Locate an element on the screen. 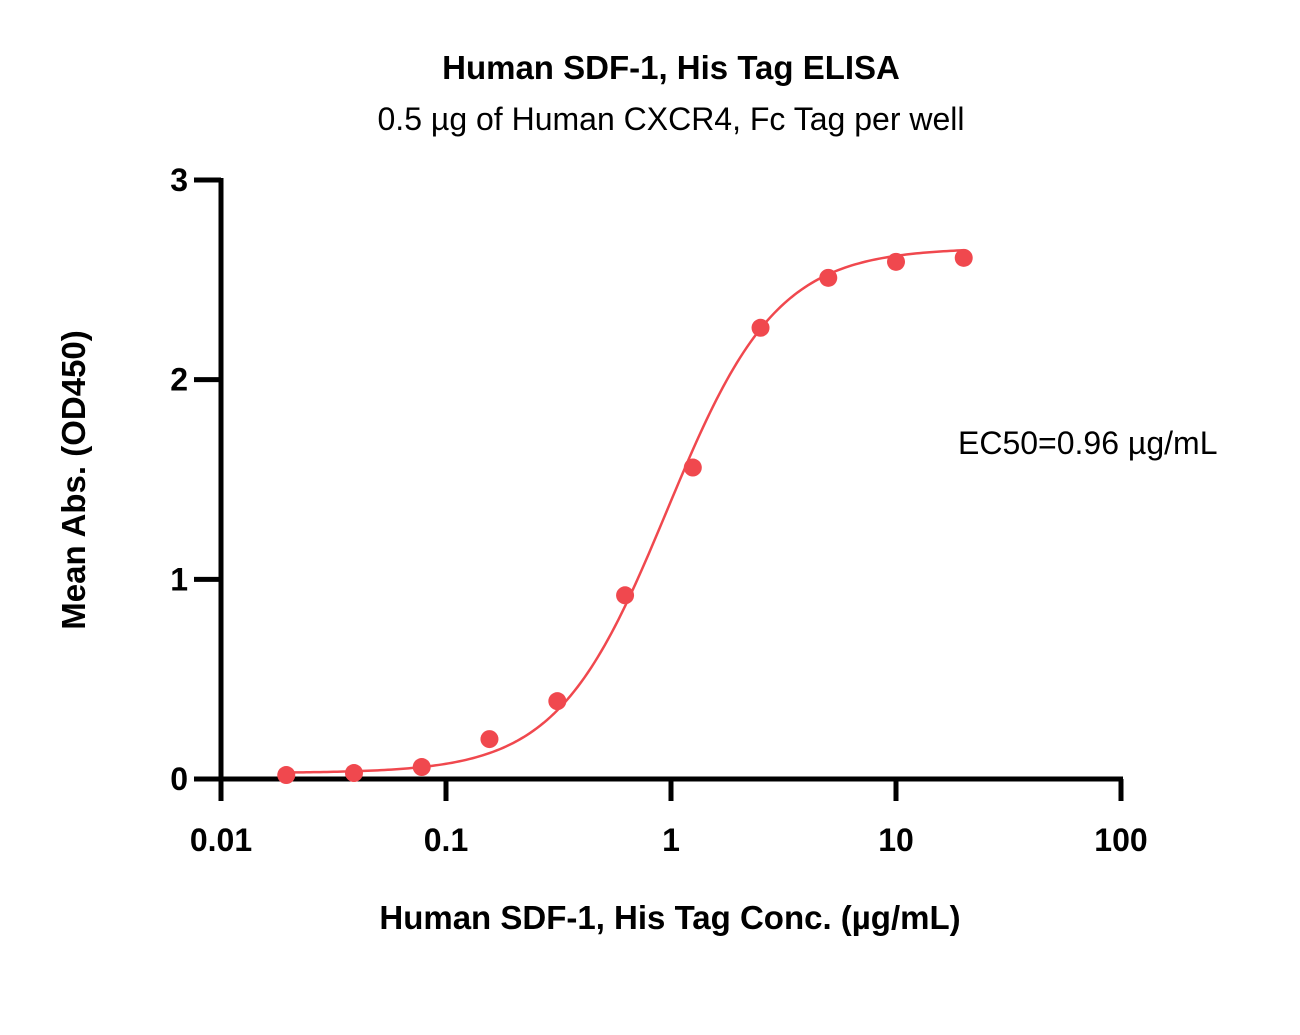 This screenshot has height=1035, width=1300. x-tick-label: 0.01 is located at coordinates (221, 840).